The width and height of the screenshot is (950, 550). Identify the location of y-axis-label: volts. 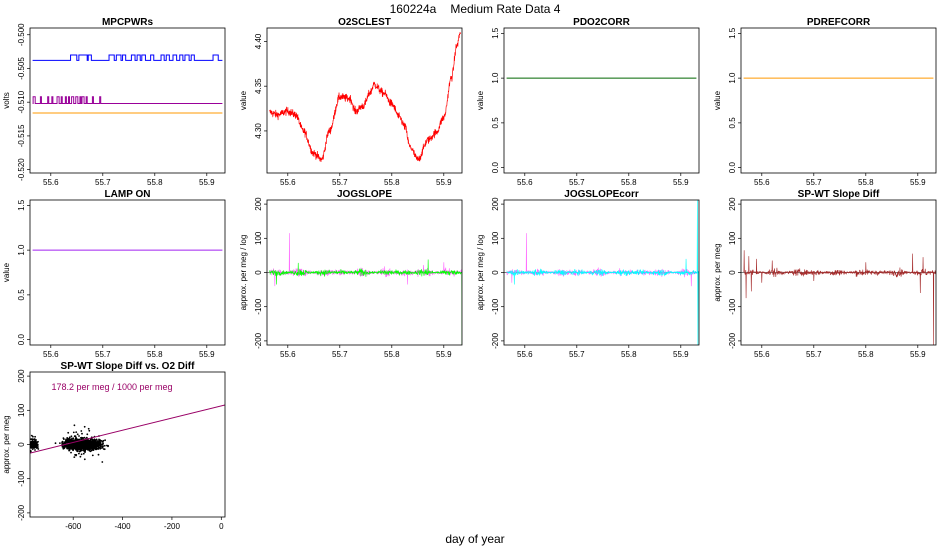
(6, 100).